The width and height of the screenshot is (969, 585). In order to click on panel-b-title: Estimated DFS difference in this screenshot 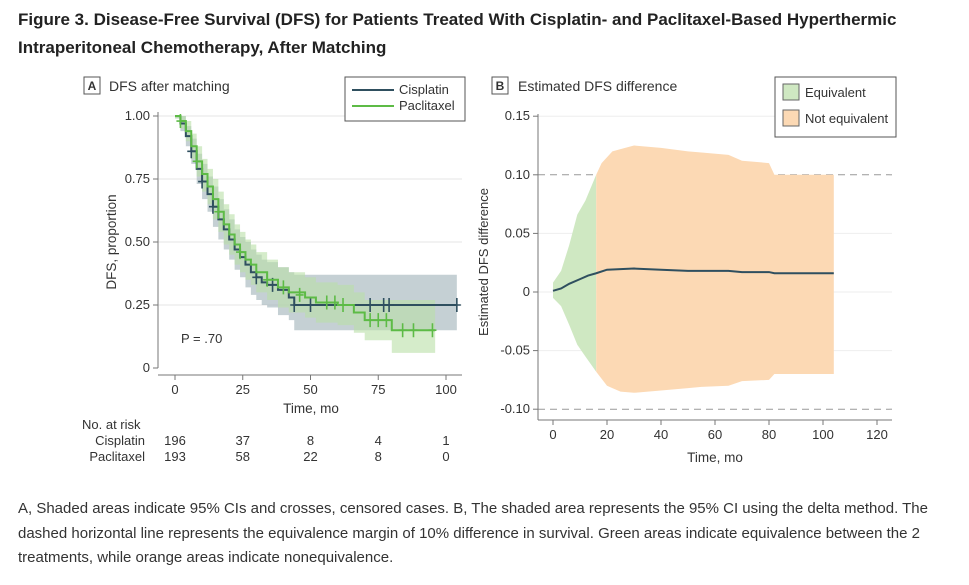, I will do `click(597, 86)`.